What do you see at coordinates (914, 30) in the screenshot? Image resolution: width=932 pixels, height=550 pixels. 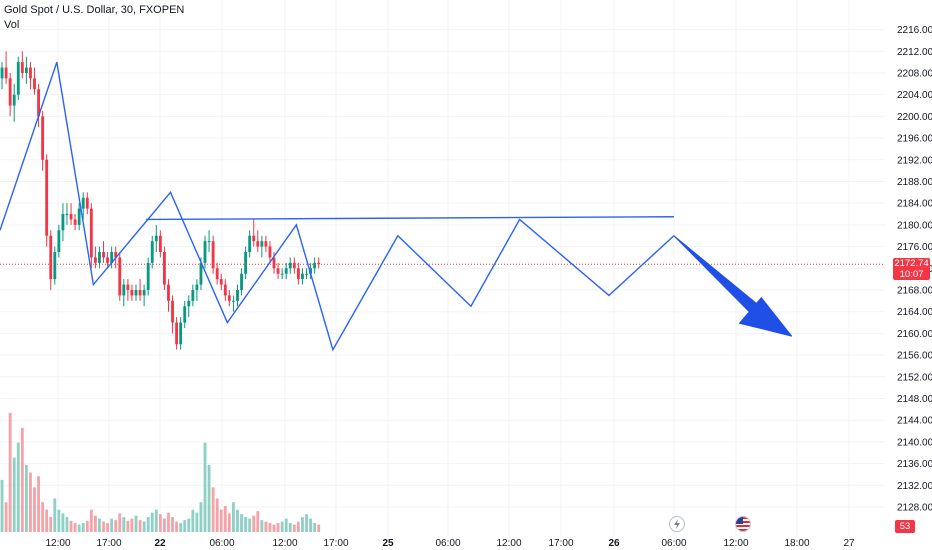 I see `price-tick-label: 2216.00` at bounding box center [914, 30].